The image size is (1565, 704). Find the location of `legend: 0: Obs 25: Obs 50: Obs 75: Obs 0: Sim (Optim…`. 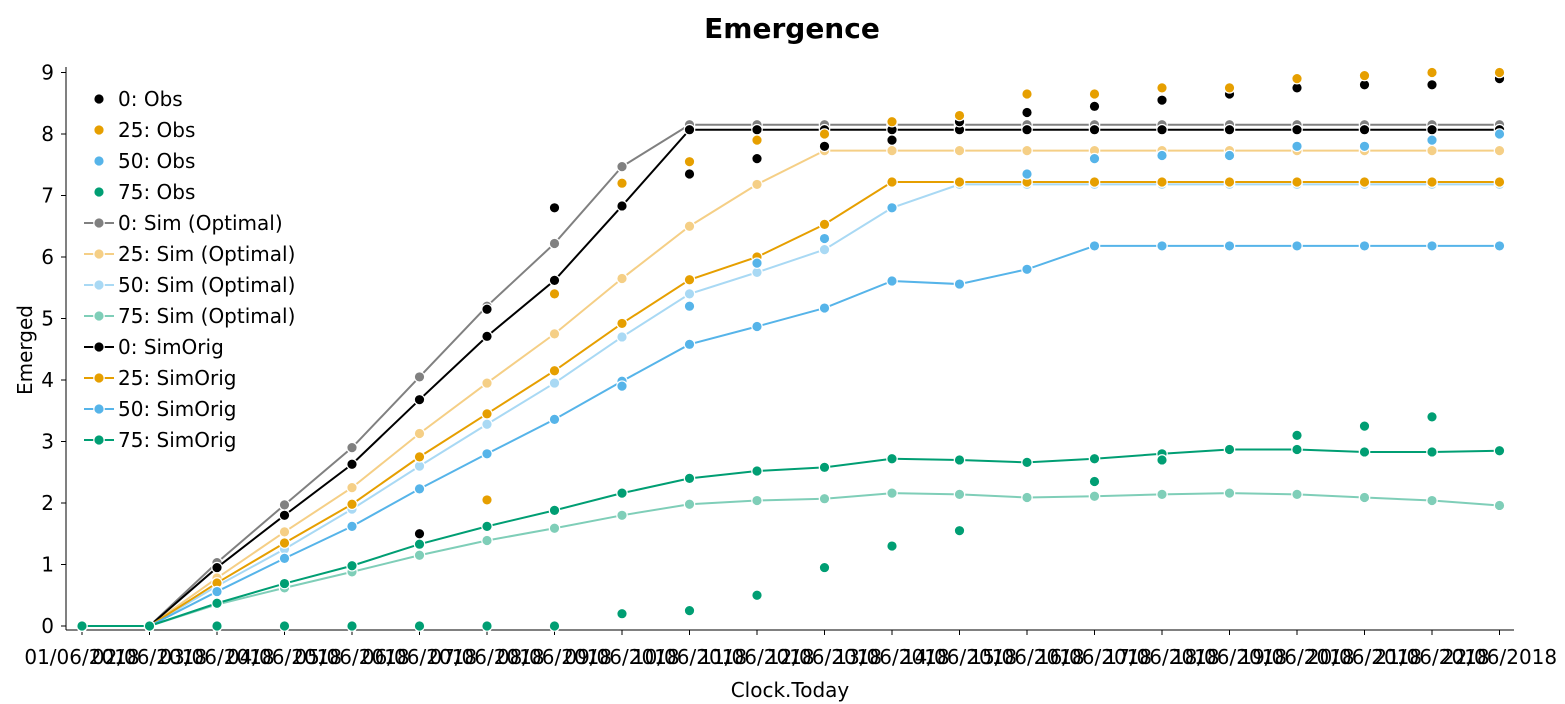

legend: 0: Obs 25: Obs 50: Obs 75: Obs 0: Sim (Optim… is located at coordinates (189, 269).